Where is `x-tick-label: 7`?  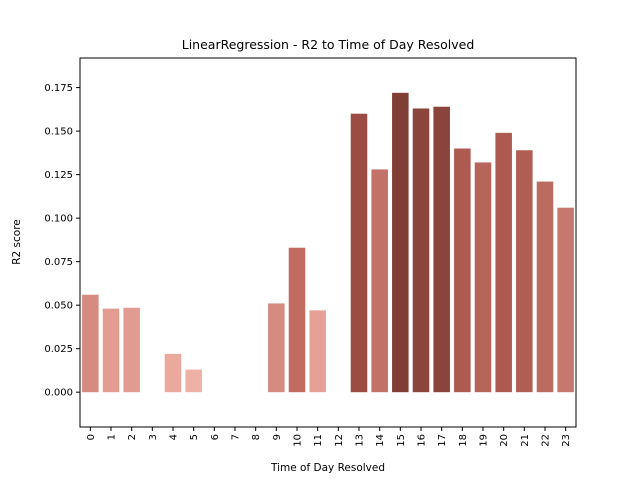 x-tick-label: 7 is located at coordinates (236, 437).